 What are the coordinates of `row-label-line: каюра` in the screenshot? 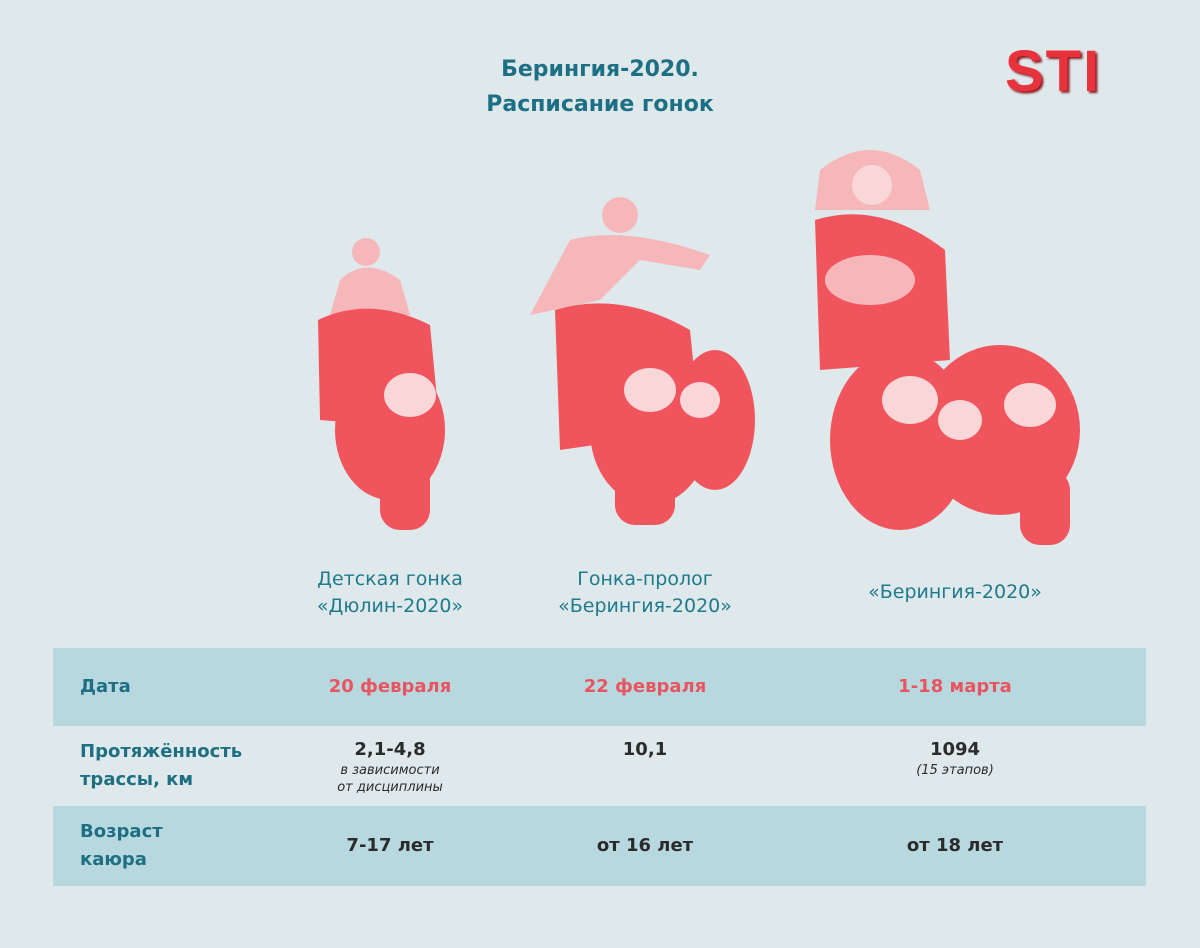 It's located at (113, 859).